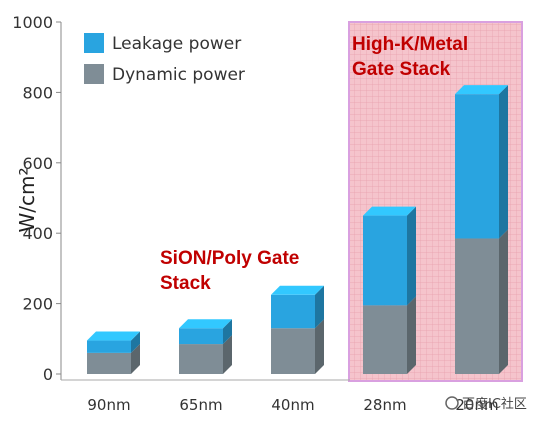 The image size is (551, 427). Describe the element at coordinates (37, 92) in the screenshot. I see `y-tick-label: 800` at that location.